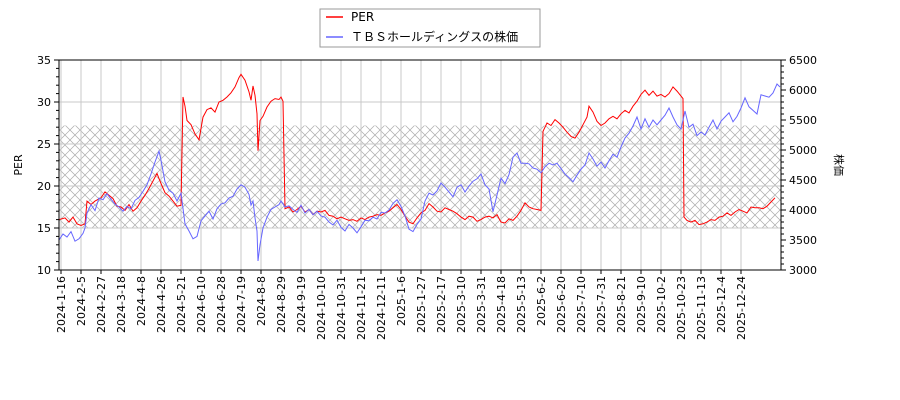 This screenshot has height=400, width=900. What do you see at coordinates (261, 301) in the screenshot?
I see `x-tick-label: 2024-8-8` at bounding box center [261, 301].